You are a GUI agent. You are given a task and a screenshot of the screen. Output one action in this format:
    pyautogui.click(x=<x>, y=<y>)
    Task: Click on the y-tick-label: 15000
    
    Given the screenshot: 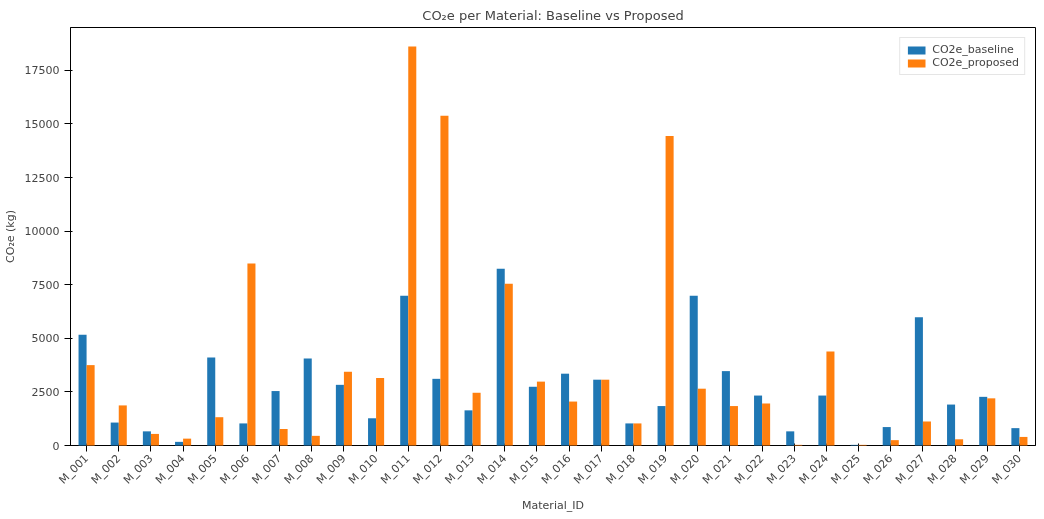 What is the action you would take?
    pyautogui.click(x=42, y=124)
    